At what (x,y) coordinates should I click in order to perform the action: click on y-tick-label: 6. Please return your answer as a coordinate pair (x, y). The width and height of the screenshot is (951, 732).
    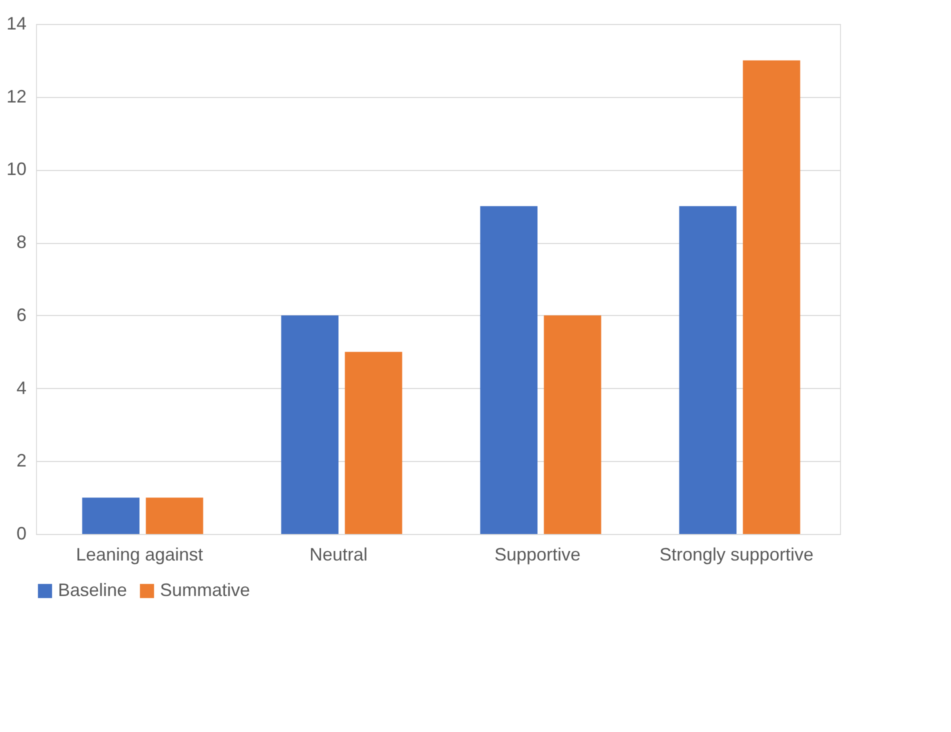
    Looking at the image, I should click on (21, 314).